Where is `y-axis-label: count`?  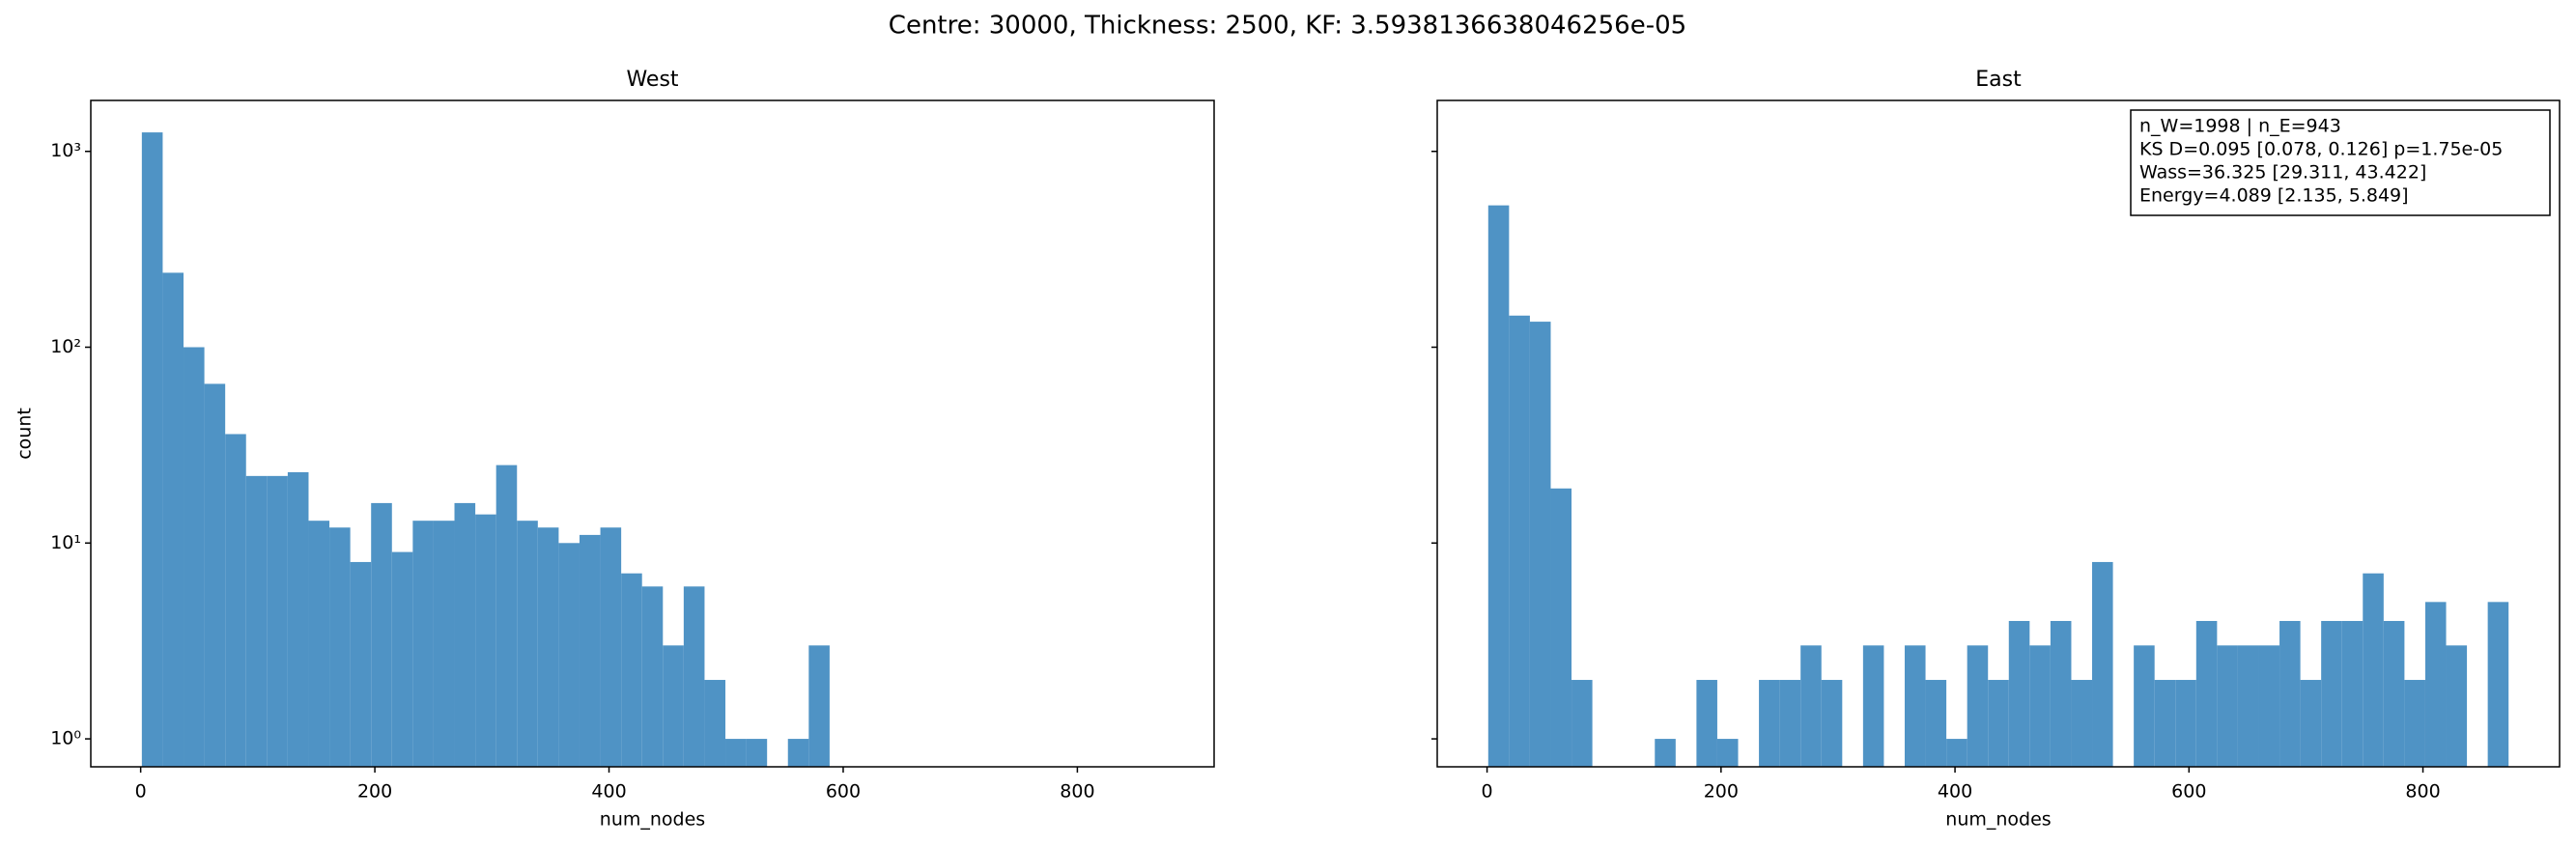 y-axis-label: count is located at coordinates (25, 434).